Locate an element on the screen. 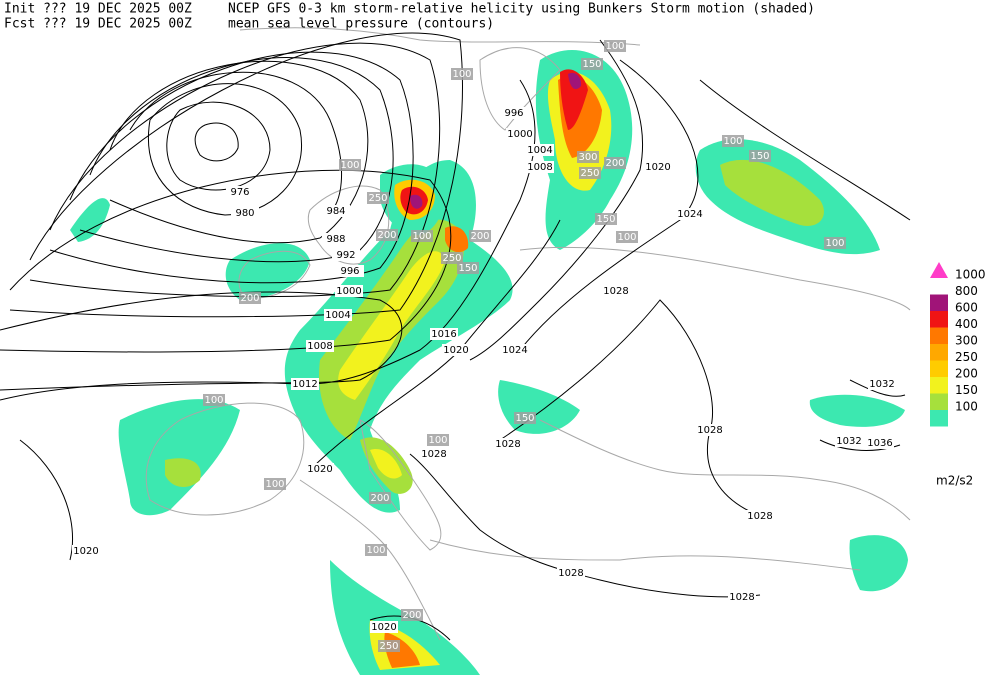  legend-label: 600 is located at coordinates (966, 308).